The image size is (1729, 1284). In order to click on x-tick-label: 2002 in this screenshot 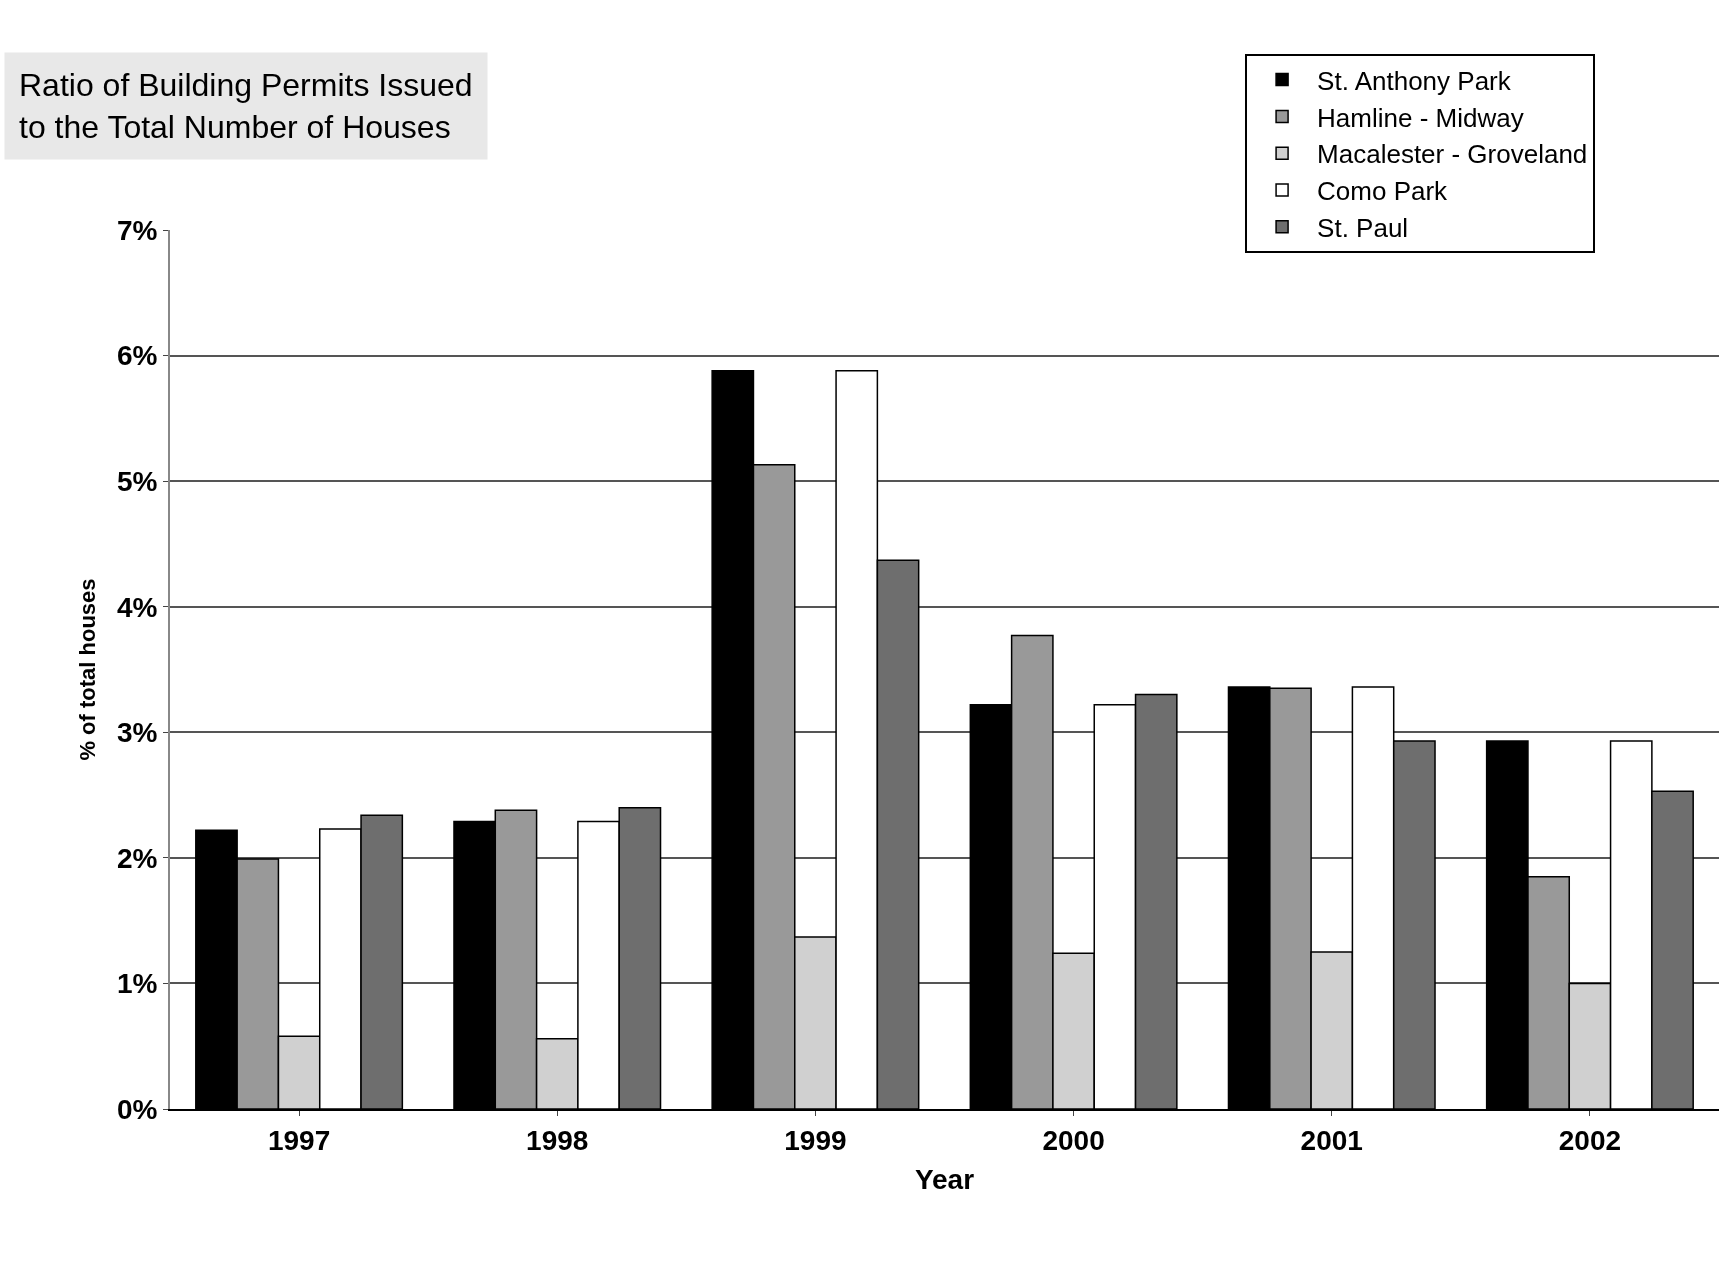, I will do `click(1590, 1140)`.